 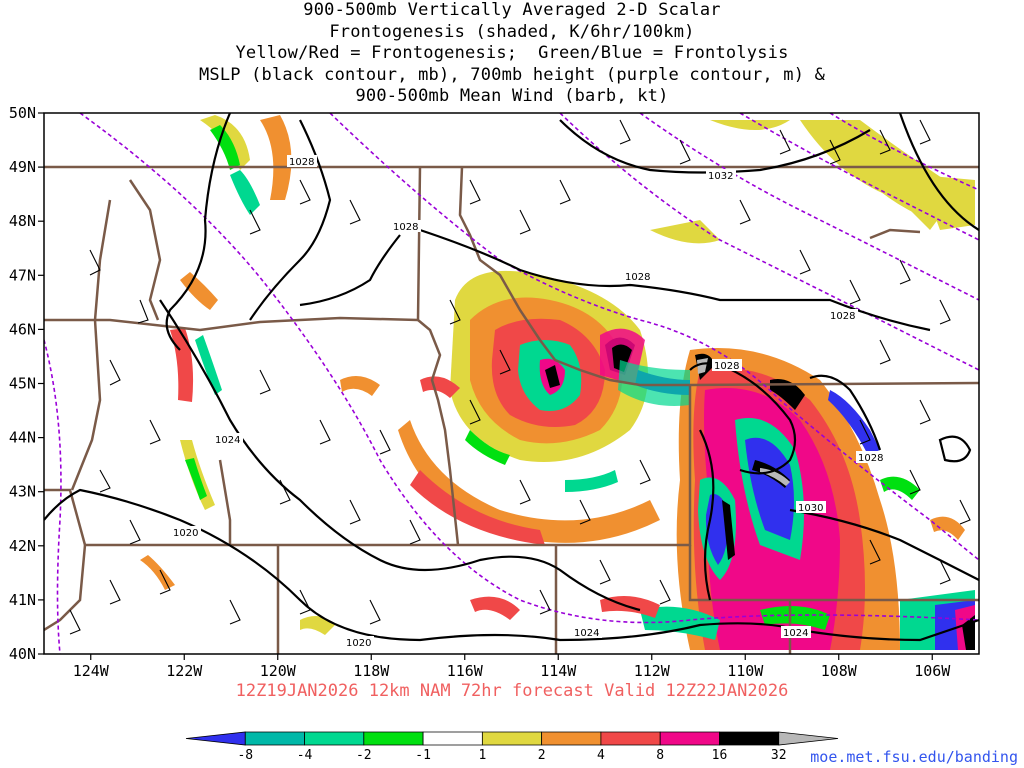 I want to click on longitude-axis: 124W 122W 120W 118W 116W 114W 112W 110W 108W 106W, so click(x=512, y=667).